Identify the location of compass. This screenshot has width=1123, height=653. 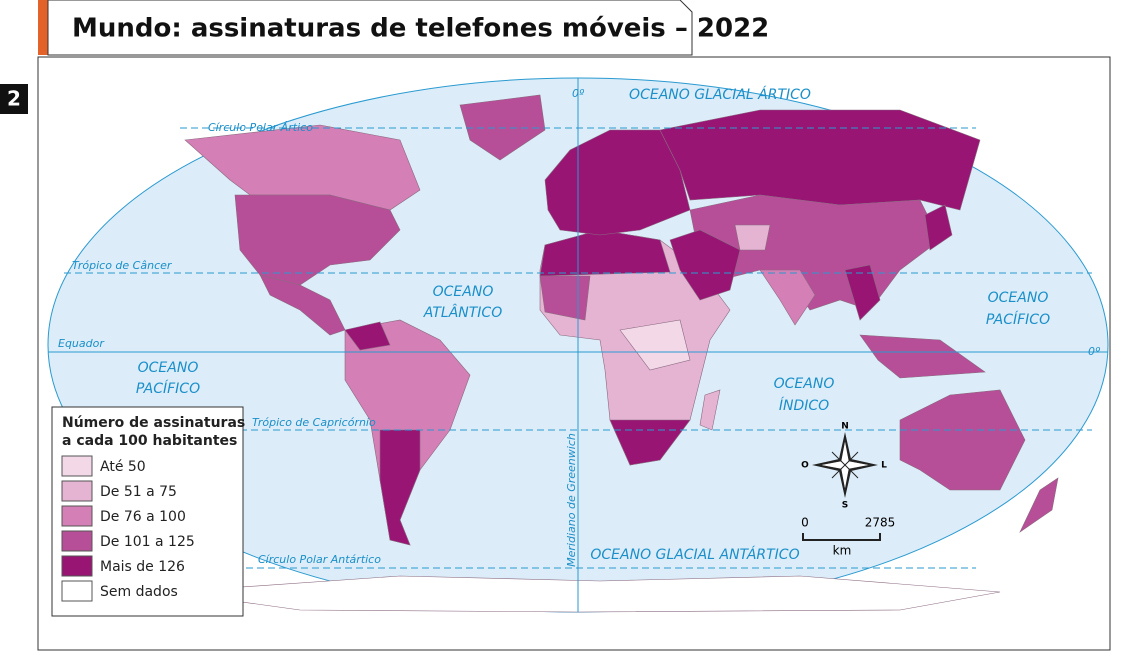
(845, 465).